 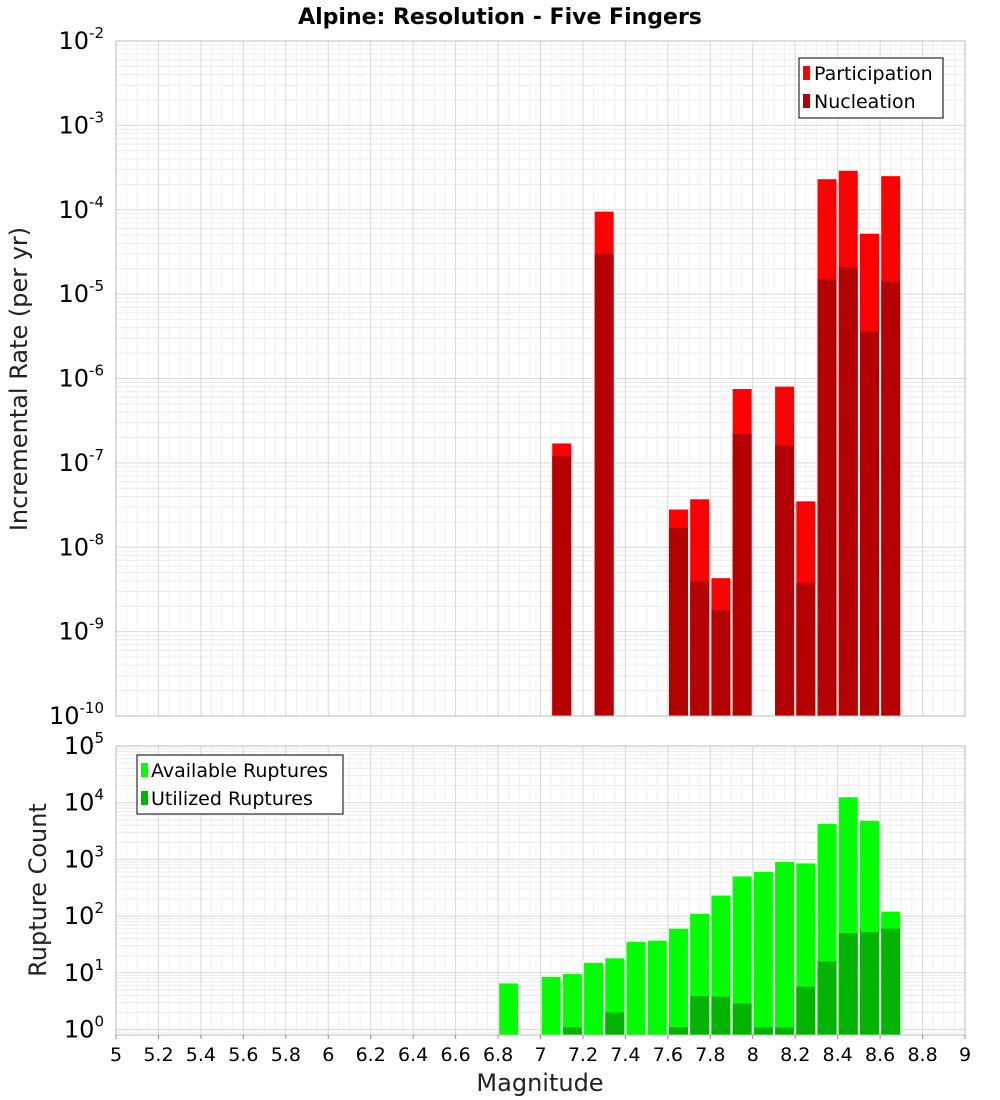 What do you see at coordinates (84, 801) in the screenshot?
I see `y-tick-label: 10⁴` at bounding box center [84, 801].